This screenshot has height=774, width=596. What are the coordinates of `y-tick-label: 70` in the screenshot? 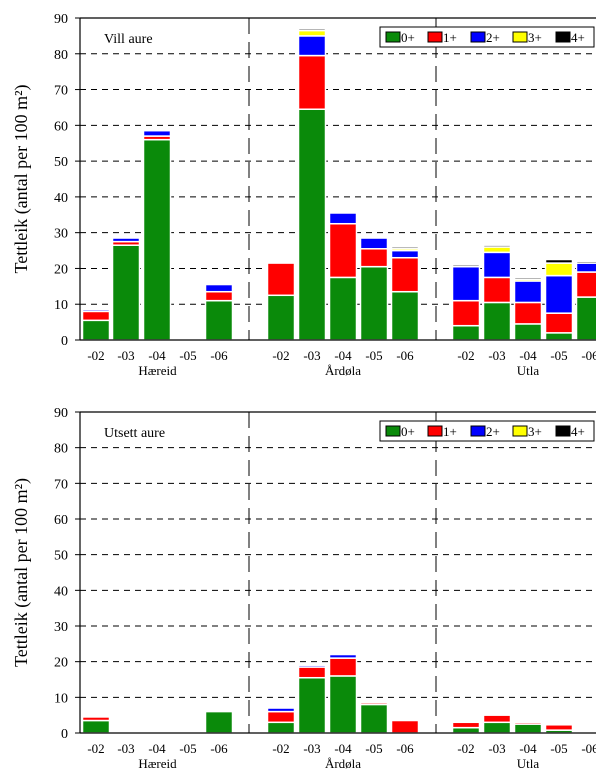 It's located at (61, 91).